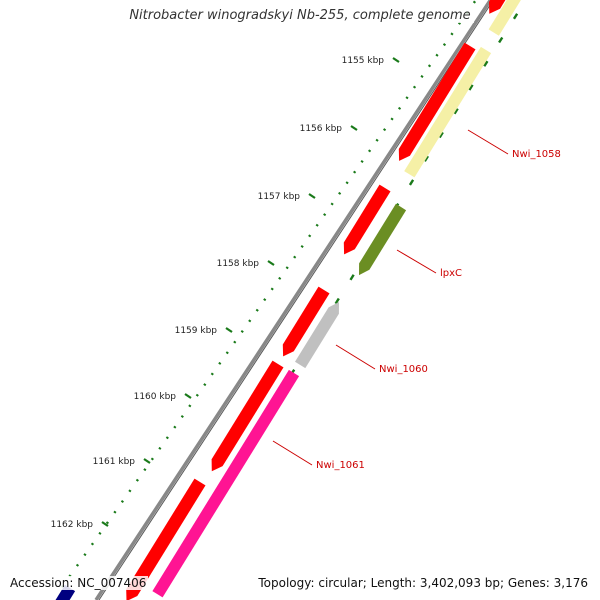  I want to click on scale-tick-label: 1157 kbp, so click(279, 197).